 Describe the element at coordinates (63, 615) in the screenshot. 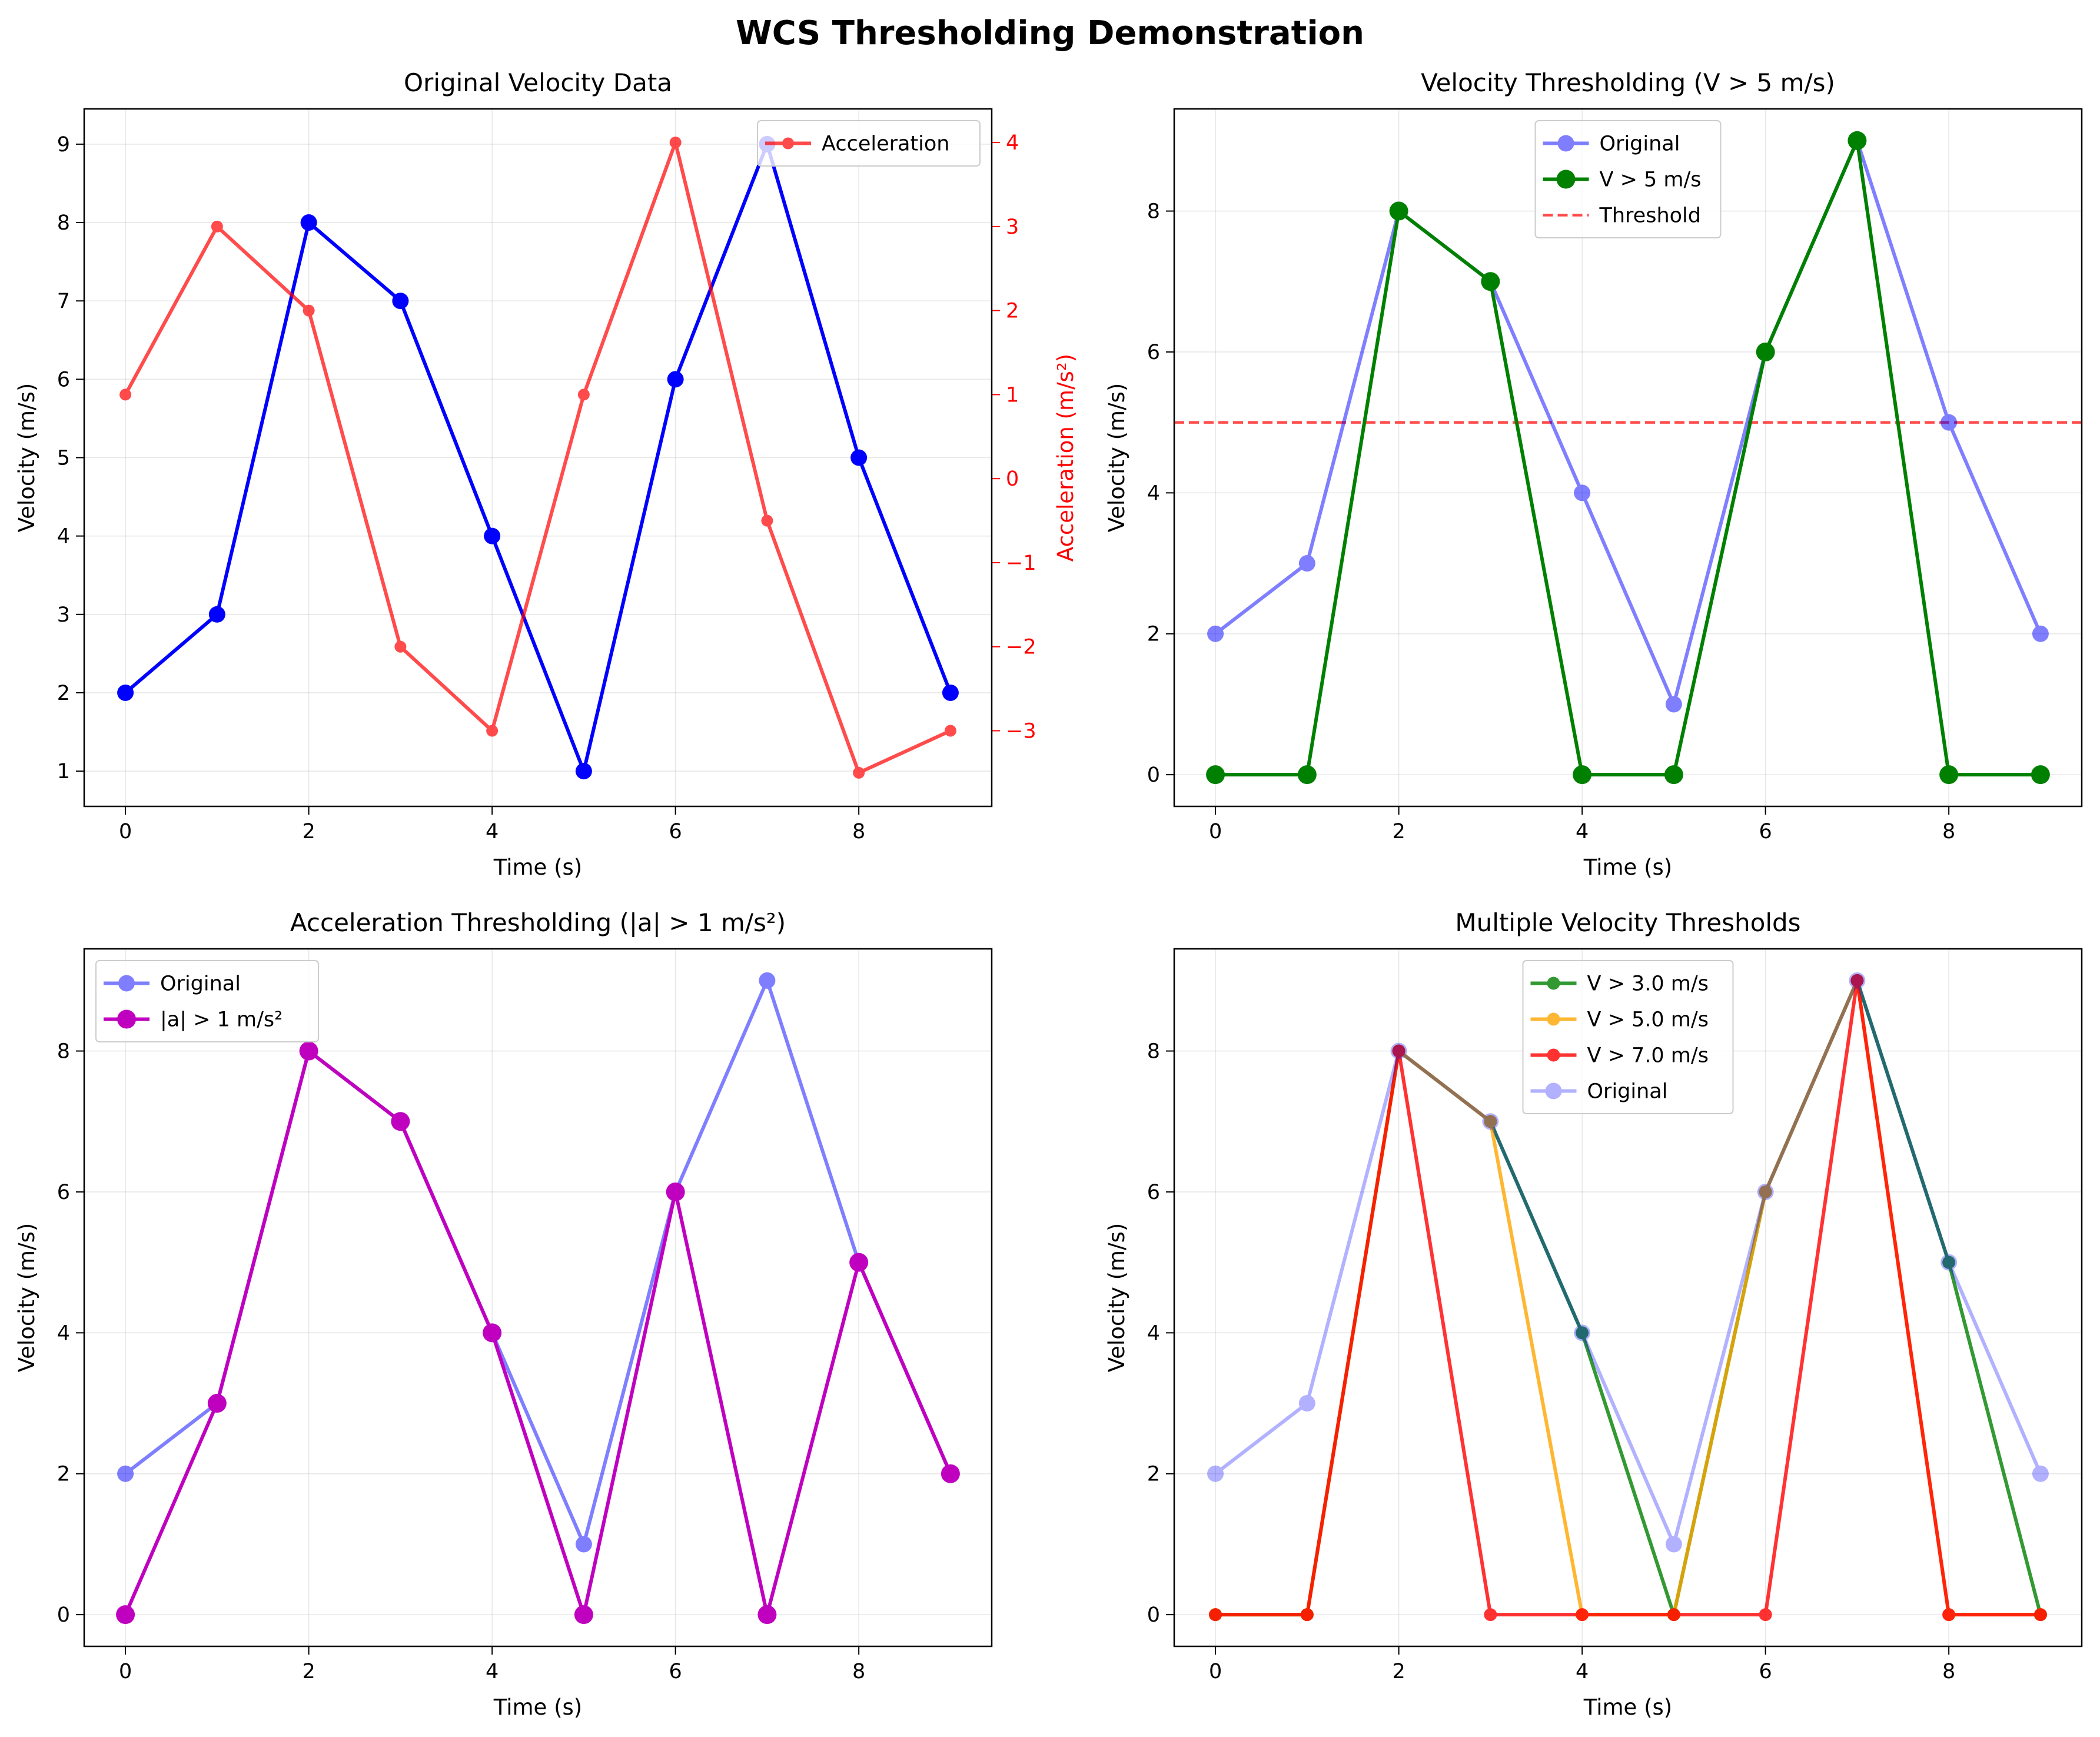

I see `y-tick-label: 3` at that location.